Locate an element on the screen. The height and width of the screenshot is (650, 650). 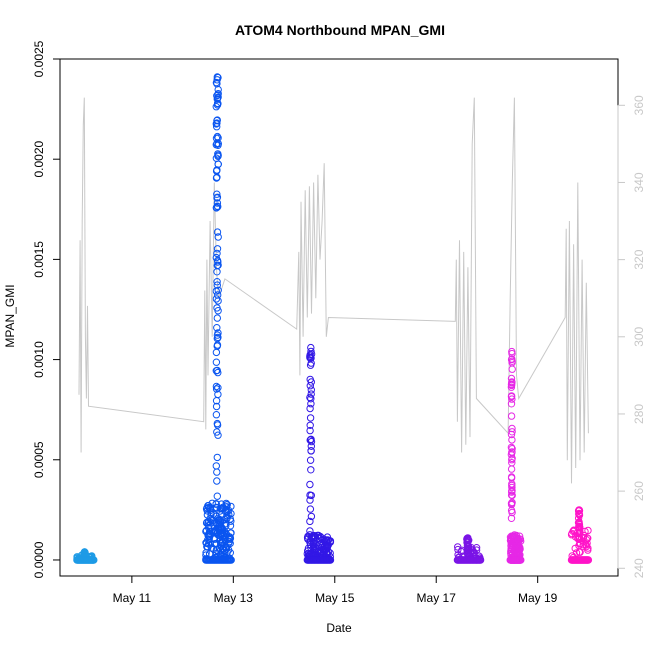
y-tick-label: 0.0000 is located at coordinates (39, 559).